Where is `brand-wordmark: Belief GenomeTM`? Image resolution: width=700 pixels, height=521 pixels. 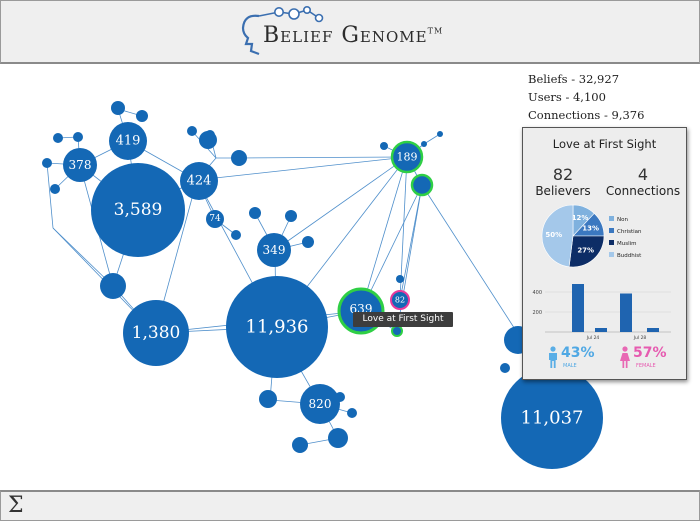
brand-wordmark: Belief GenomeTM is located at coordinates (353, 35).